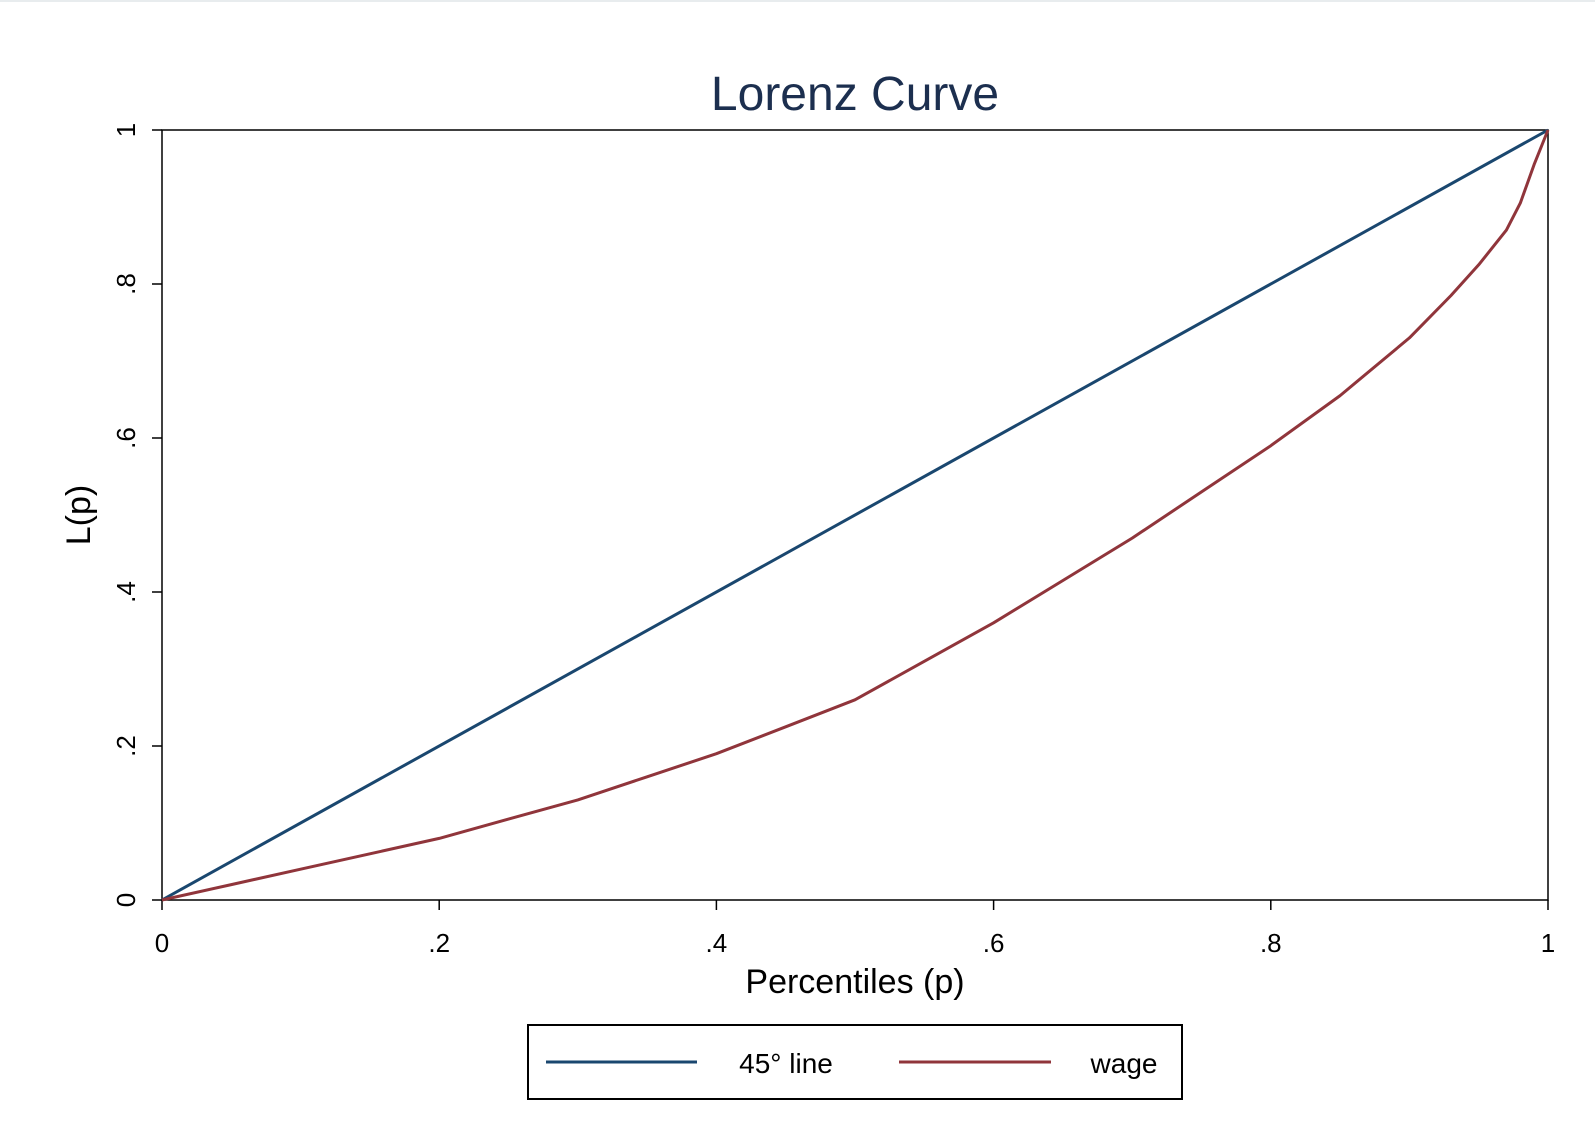 Image resolution: width=1595 pixels, height=1135 pixels. Describe the element at coordinates (1548, 943) in the screenshot. I see `x-tick-label: 1` at that location.